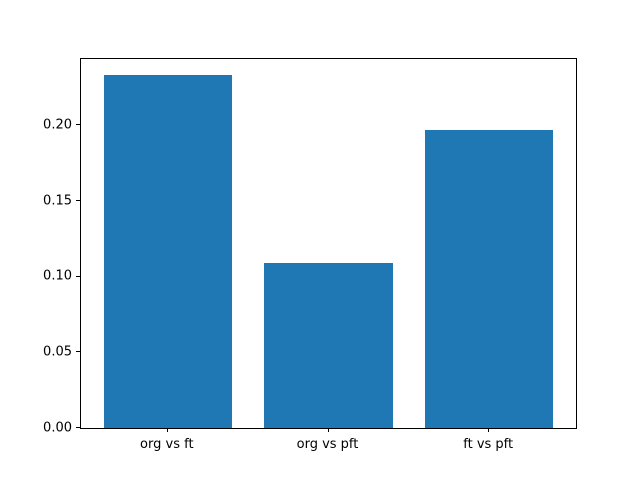 The image size is (640, 480). Describe the element at coordinates (328, 345) in the screenshot. I see `bar-org-vs-pft` at that location.